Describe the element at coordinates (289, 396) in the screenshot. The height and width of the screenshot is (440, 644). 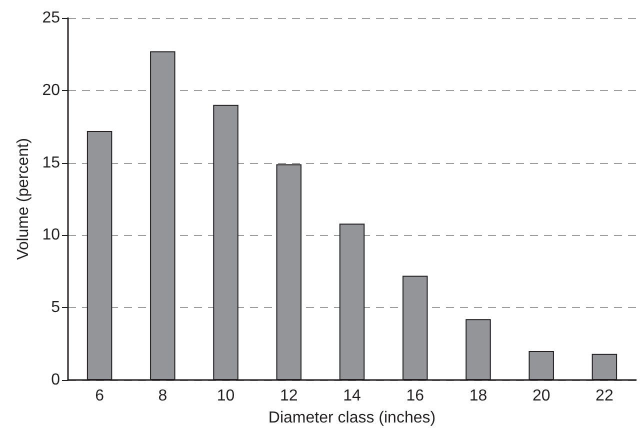
I see `x-tick-label: 12` at that location.